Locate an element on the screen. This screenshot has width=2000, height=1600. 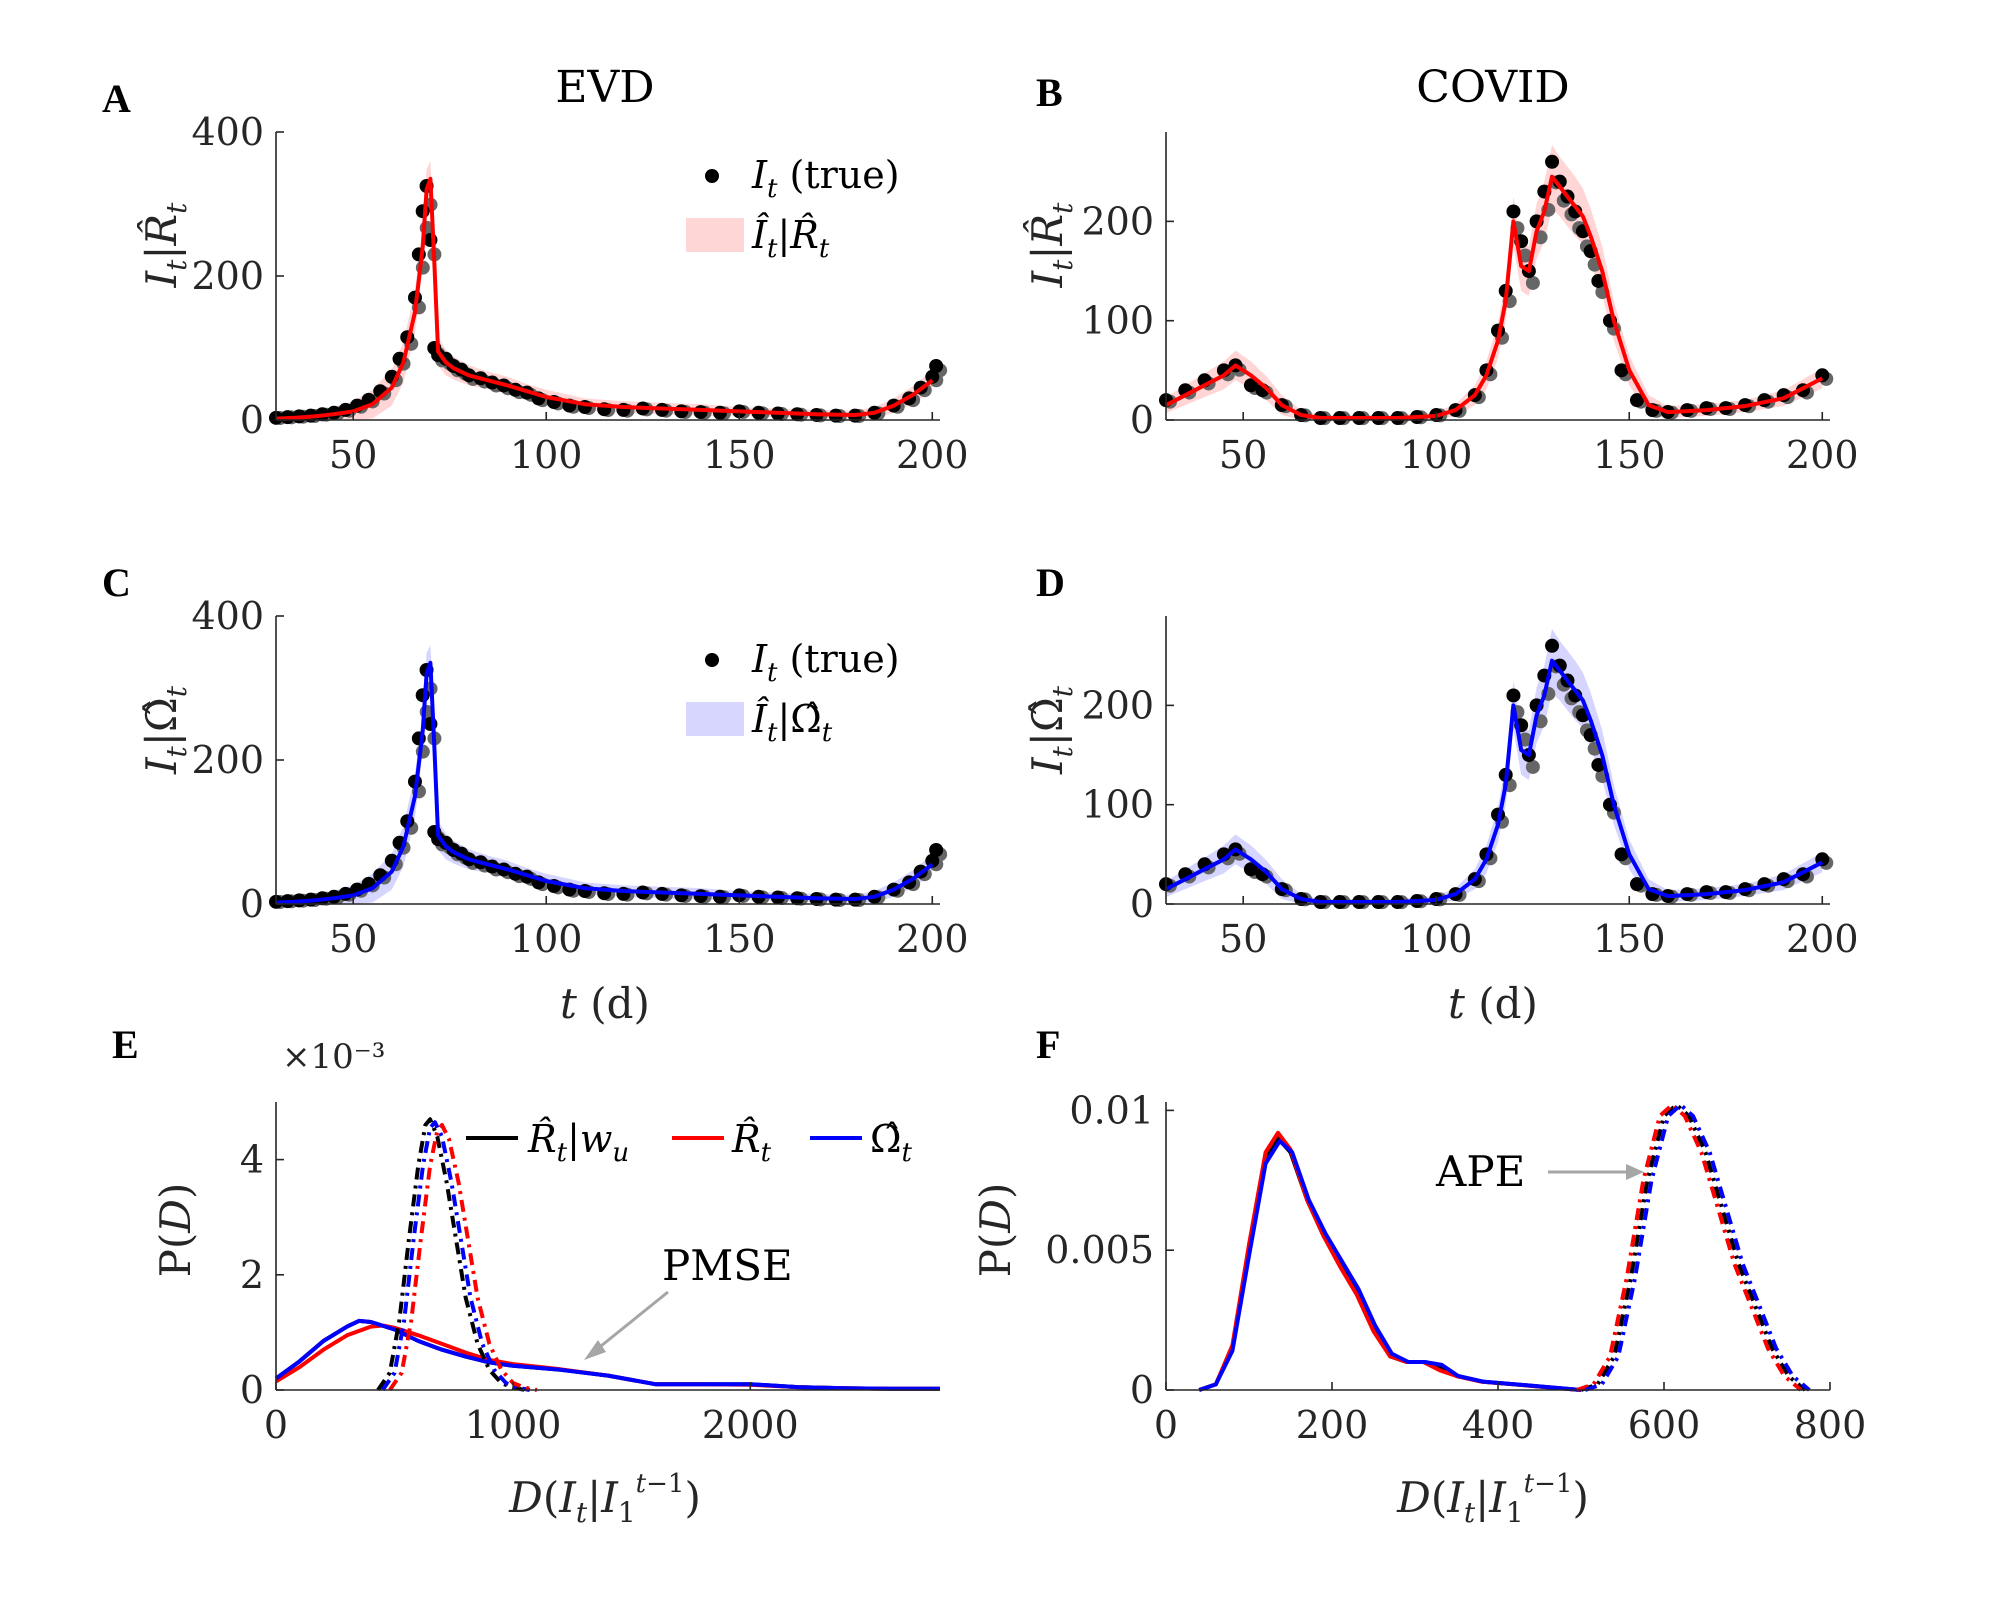
y-tick-label-c: 200 is located at coordinates (227, 760).